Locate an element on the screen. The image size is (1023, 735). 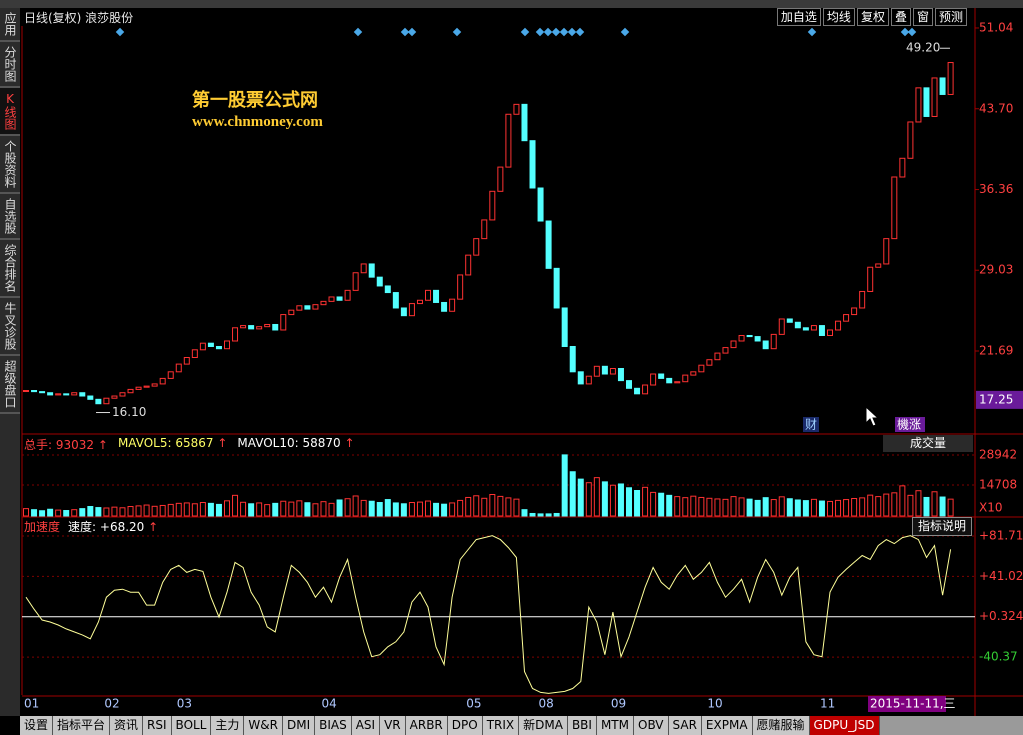
tab: 资讯 is located at coordinates (127, 725).